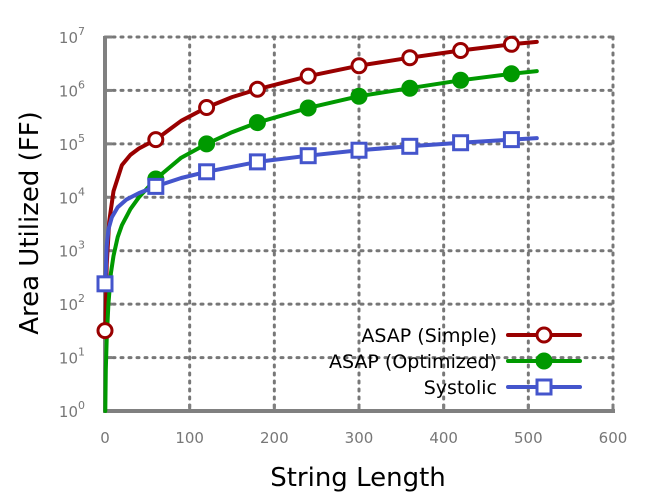 This screenshot has height=498, width=664. Describe the element at coordinates (189, 438) in the screenshot. I see `x-tick-label-1: 100` at that location.